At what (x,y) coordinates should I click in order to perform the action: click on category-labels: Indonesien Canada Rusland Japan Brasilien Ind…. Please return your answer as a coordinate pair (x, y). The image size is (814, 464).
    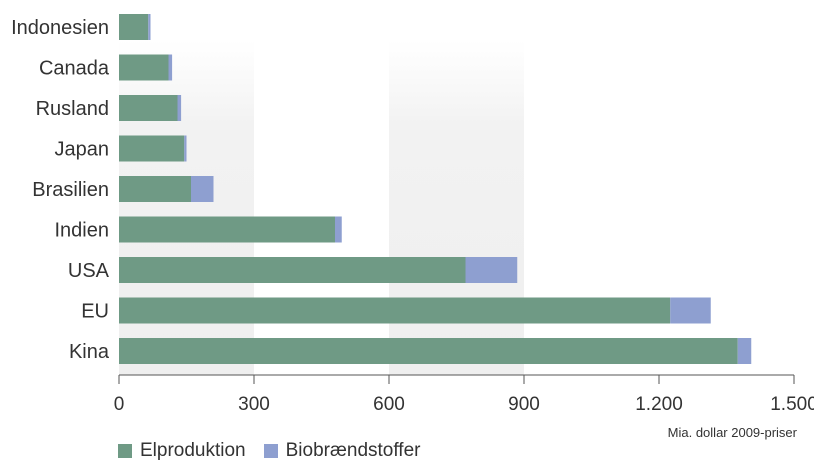
    Looking at the image, I should click on (60, 190).